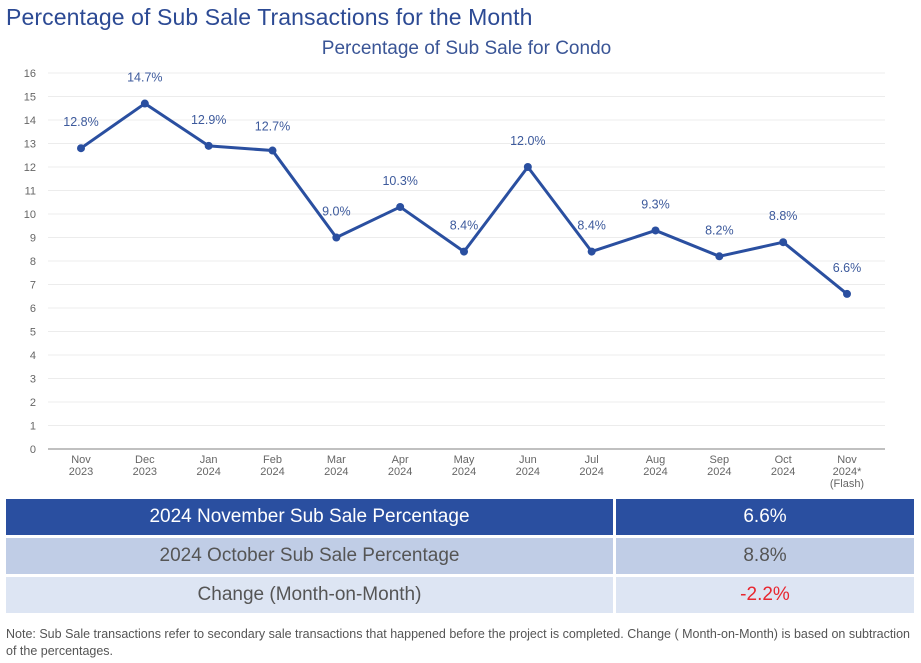 This screenshot has width=921, height=663. I want to click on x-tick-line: May, so click(464, 460).